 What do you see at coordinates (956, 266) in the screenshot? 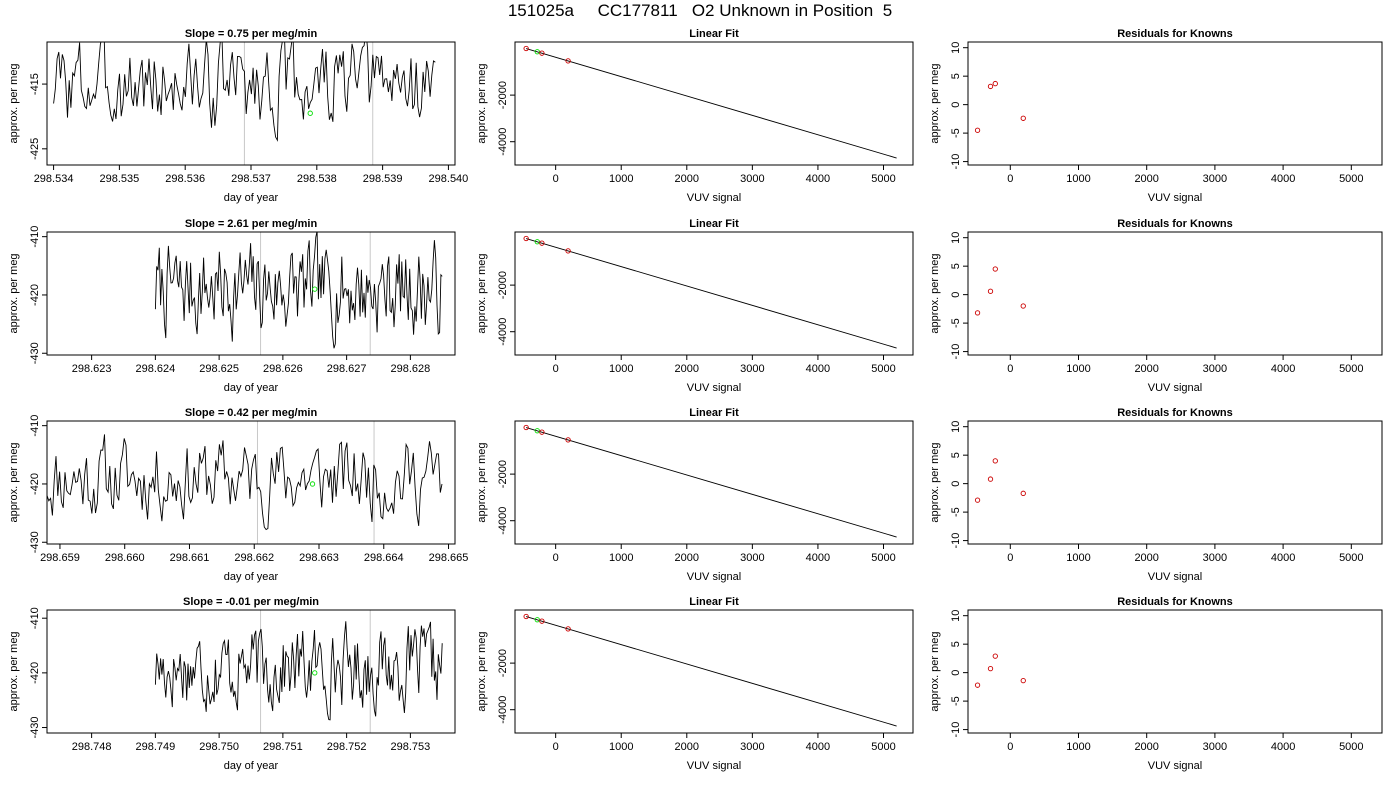
I see `y-tick-label: 5` at bounding box center [956, 266].